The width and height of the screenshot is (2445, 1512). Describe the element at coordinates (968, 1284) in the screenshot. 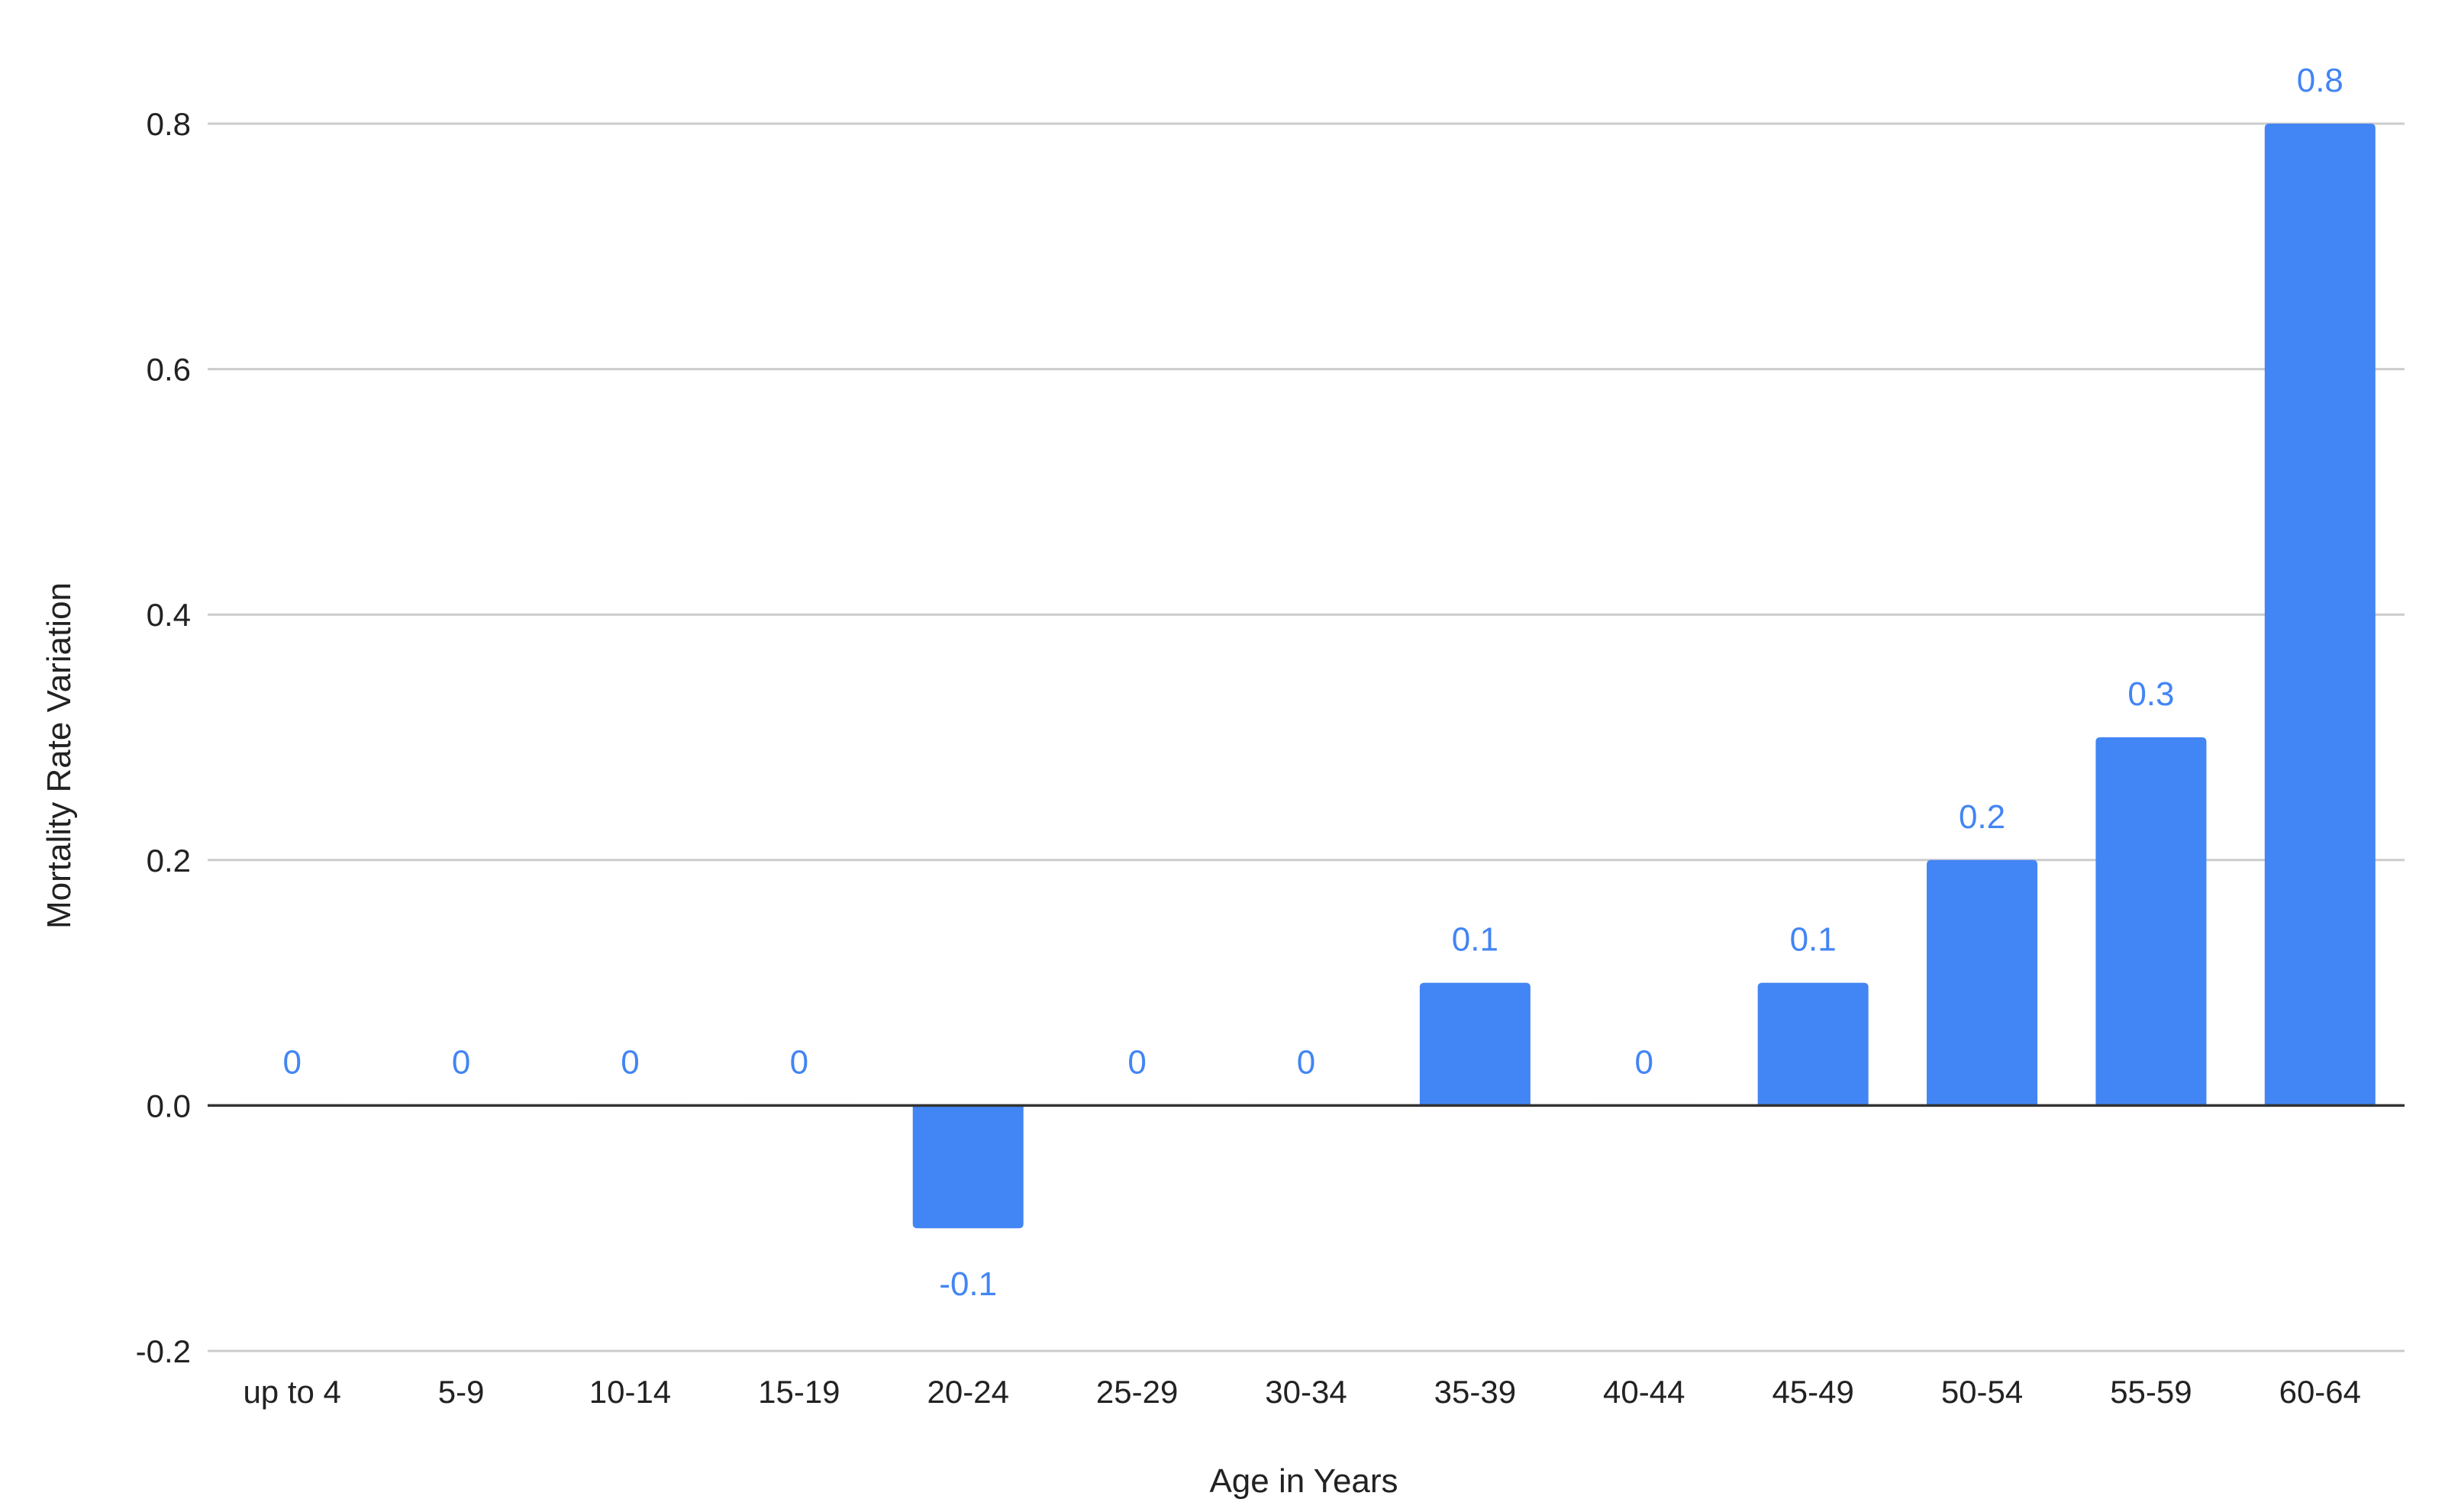

I see `data-label: -0.1` at that location.